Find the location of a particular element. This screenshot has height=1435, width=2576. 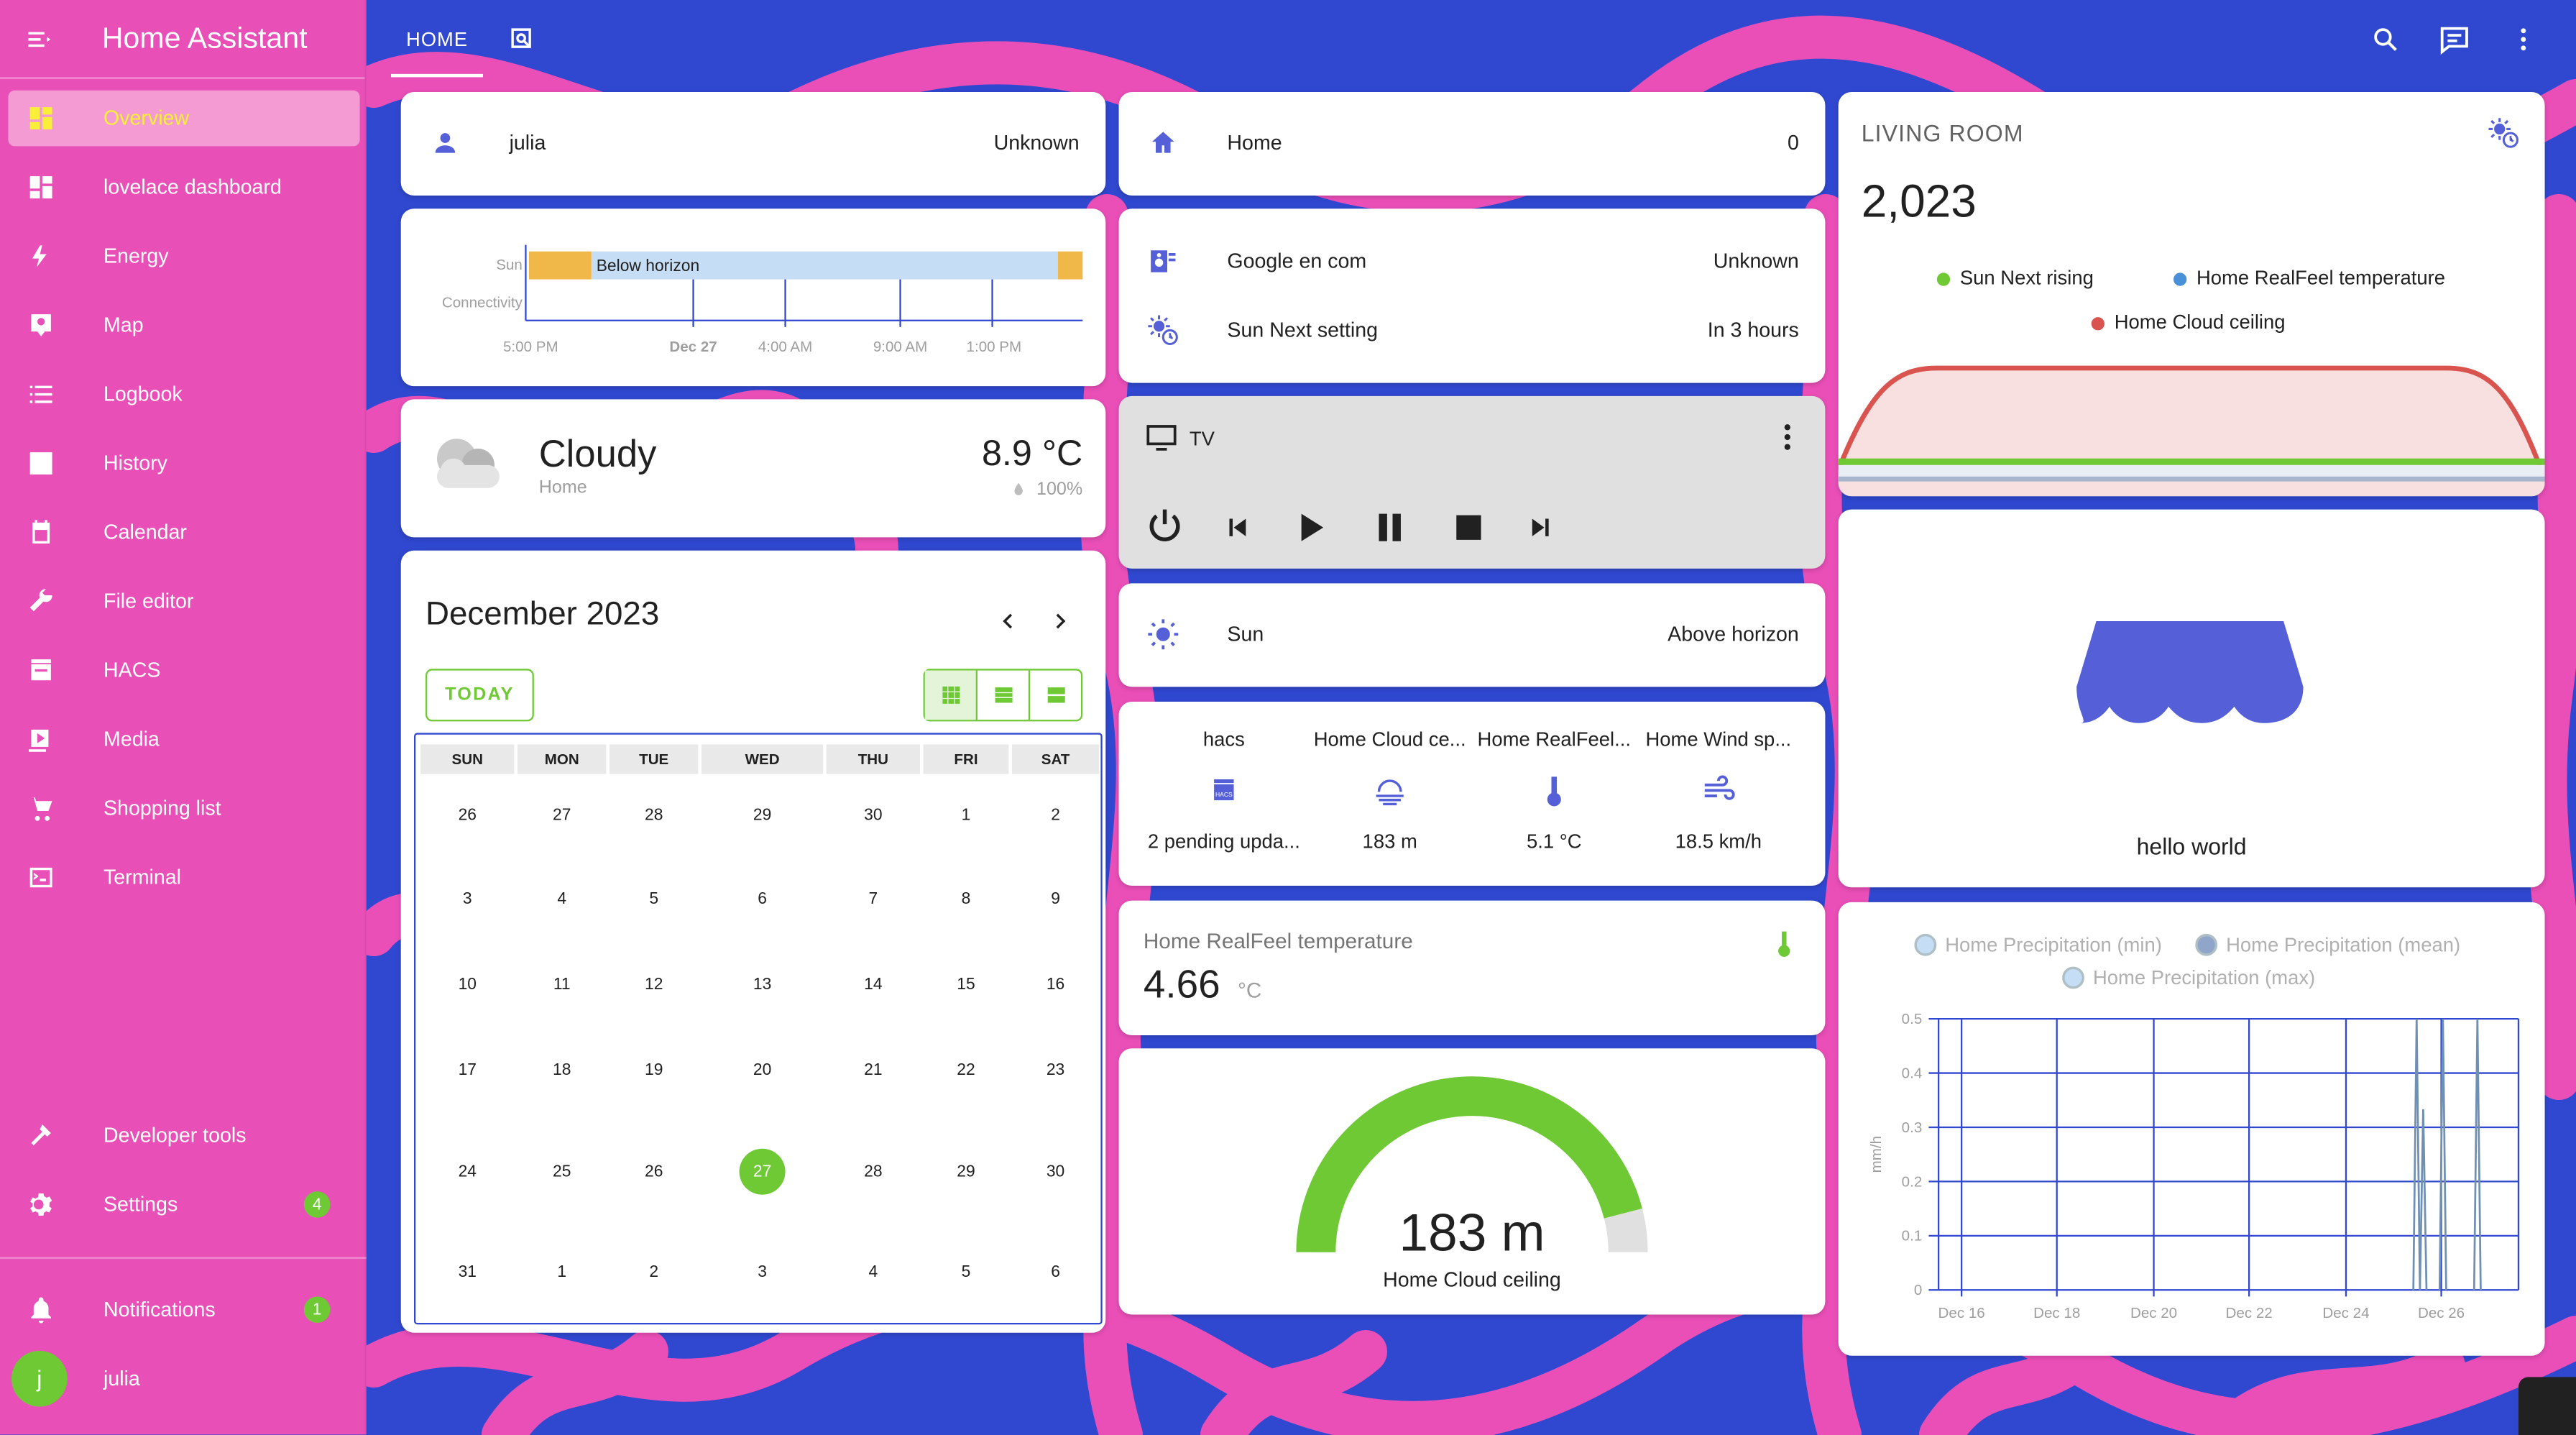

month-view-button is located at coordinates (950, 695).